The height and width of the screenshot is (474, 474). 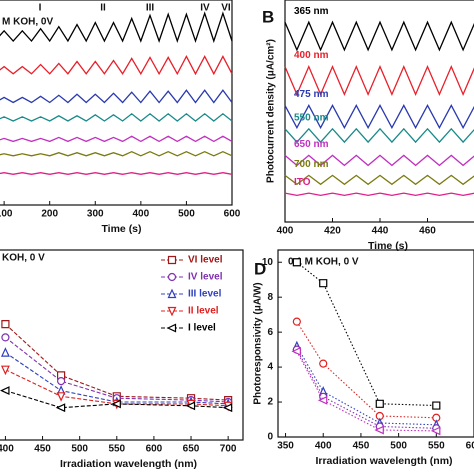 What do you see at coordinates (270, 367) in the screenshot?
I see `y-tick-label: 4` at bounding box center [270, 367].